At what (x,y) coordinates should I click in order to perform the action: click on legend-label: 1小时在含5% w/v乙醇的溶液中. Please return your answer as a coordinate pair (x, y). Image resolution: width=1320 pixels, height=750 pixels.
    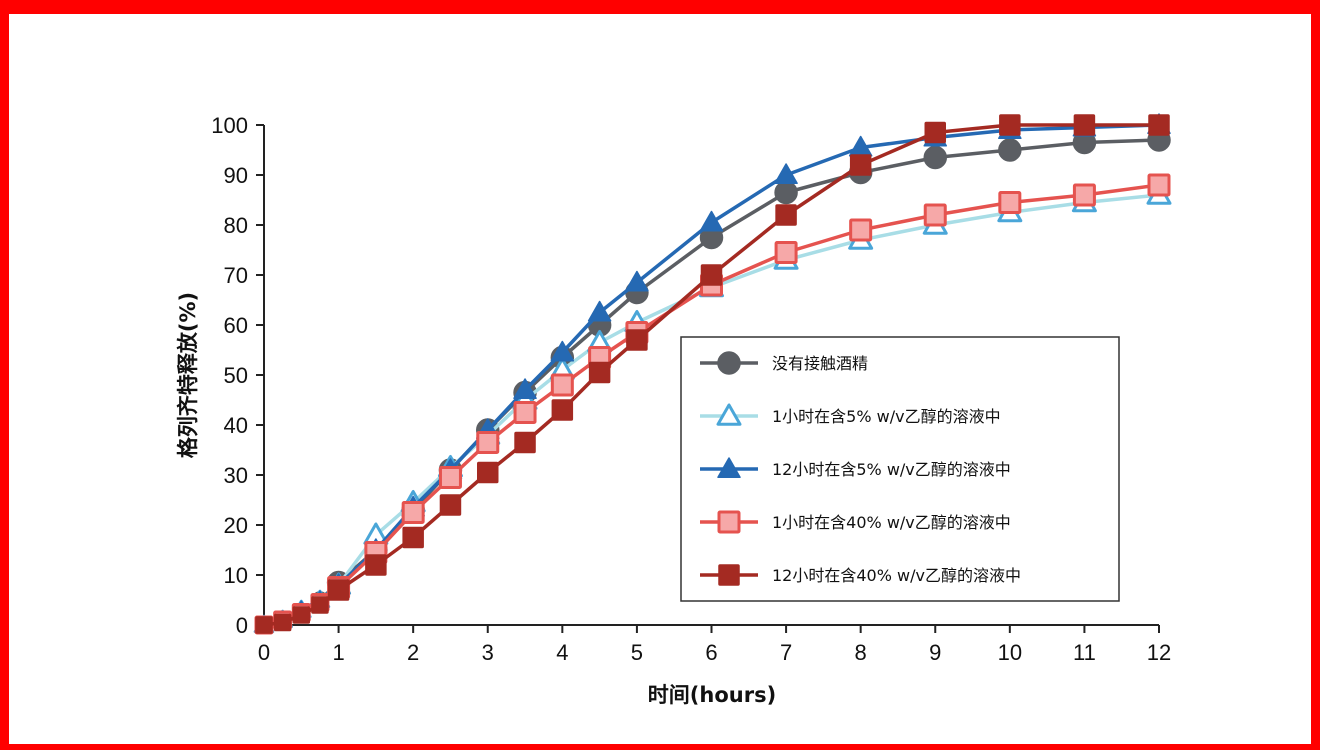
    Looking at the image, I should click on (886, 416).